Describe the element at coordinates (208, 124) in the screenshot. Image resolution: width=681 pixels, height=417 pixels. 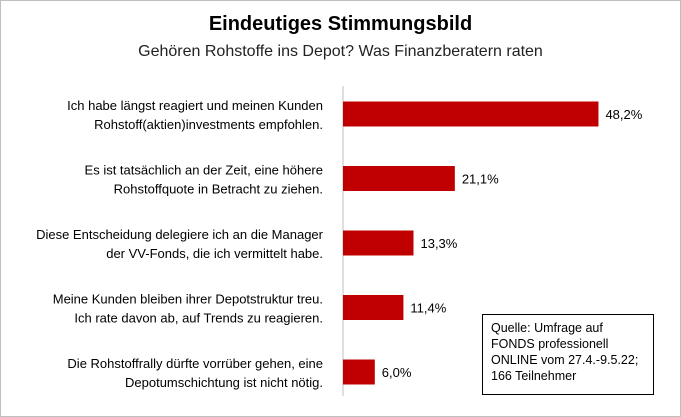
I see `category-label: Rohstoff(aktien)investments empfohlen.` at that location.